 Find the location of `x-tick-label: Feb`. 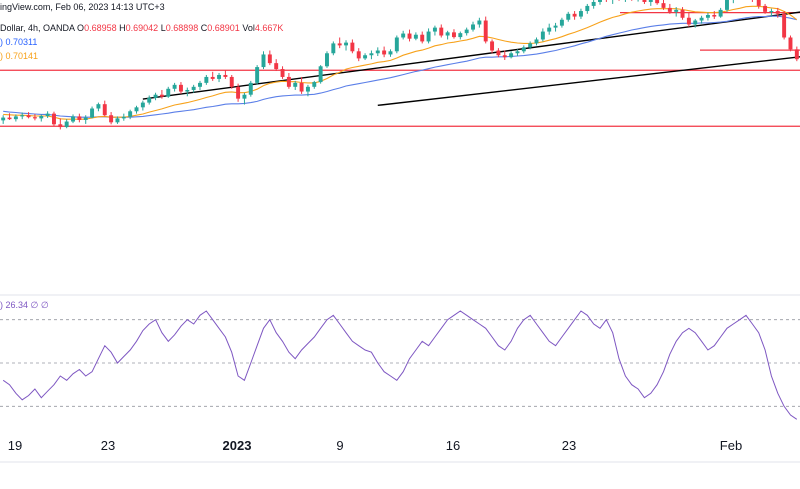

x-tick-label: Feb is located at coordinates (731, 445).